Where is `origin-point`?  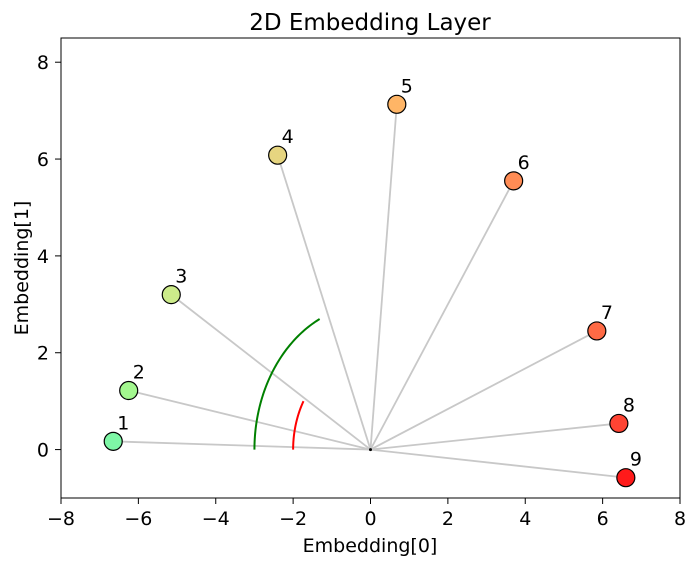
origin-point is located at coordinates (370, 450).